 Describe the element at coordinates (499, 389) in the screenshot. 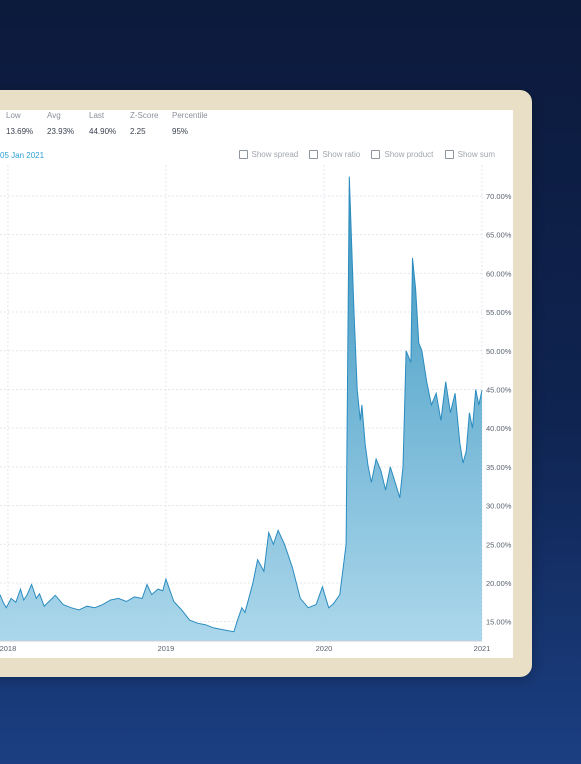

I see `y-tick-label: 45.00%` at that location.